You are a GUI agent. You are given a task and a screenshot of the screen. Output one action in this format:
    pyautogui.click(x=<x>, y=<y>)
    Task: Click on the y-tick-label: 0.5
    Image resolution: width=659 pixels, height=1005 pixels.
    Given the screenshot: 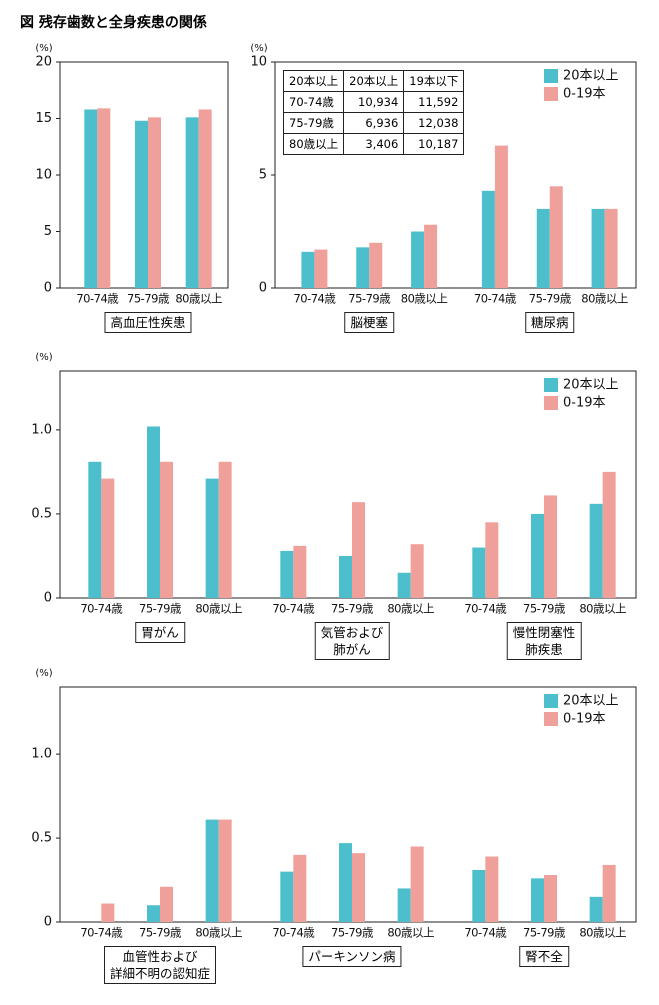 What is the action you would take?
    pyautogui.click(x=41, y=838)
    